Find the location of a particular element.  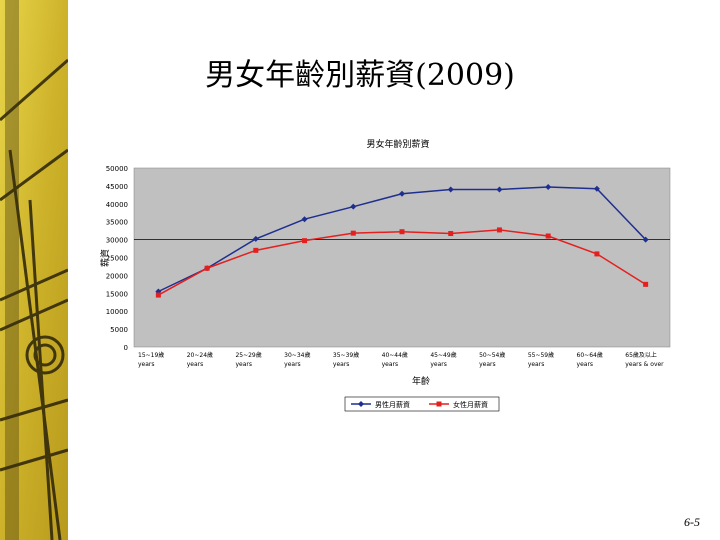

chart-title: 男女年齡別薪資 is located at coordinates (397, 144).